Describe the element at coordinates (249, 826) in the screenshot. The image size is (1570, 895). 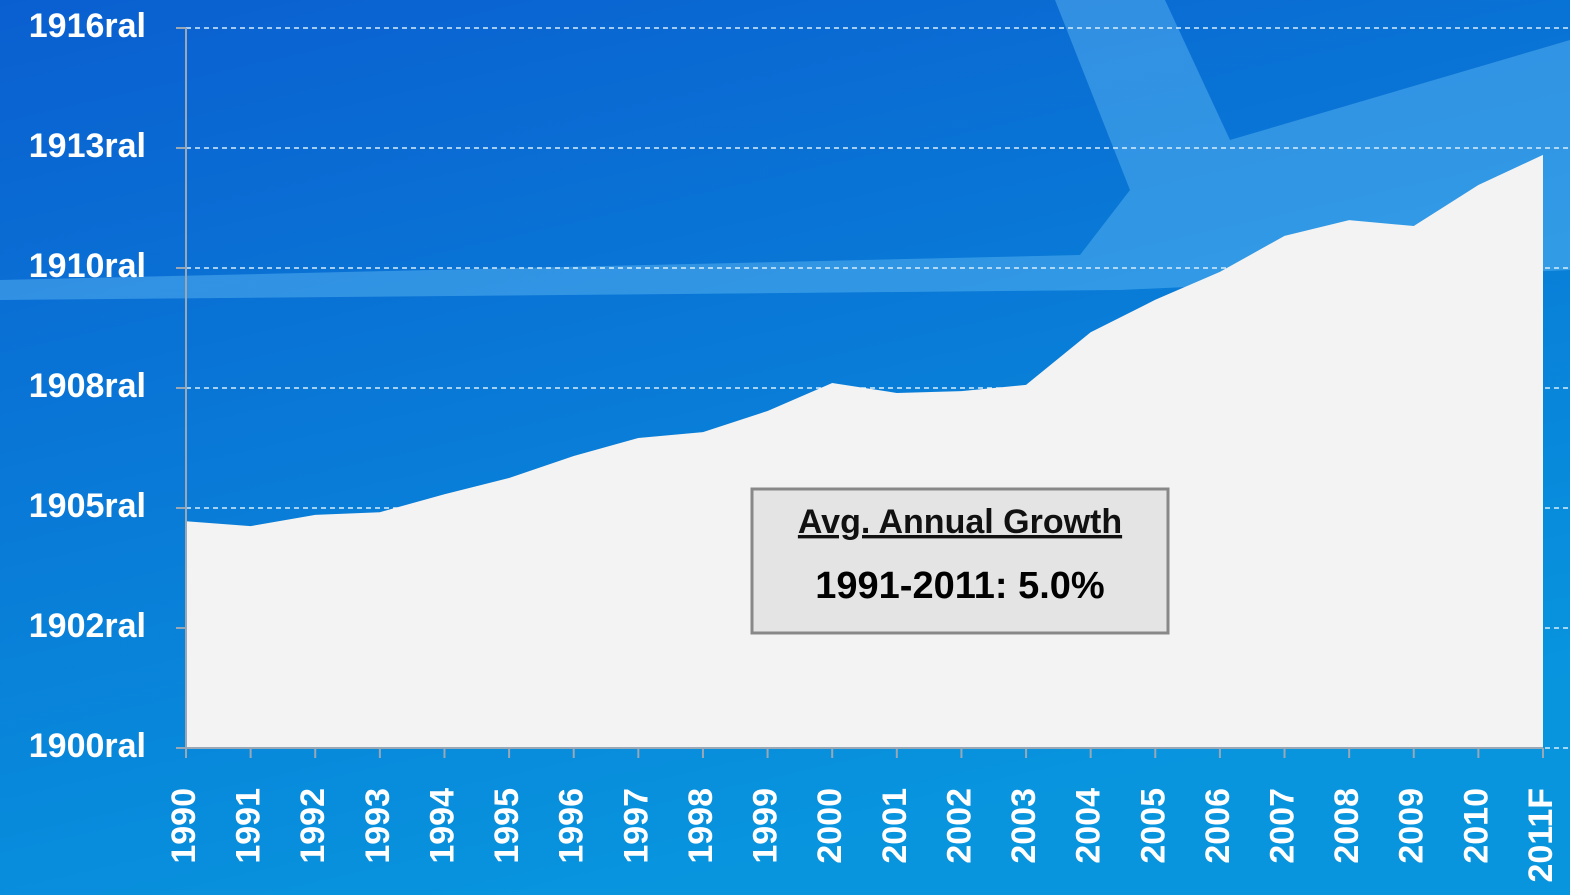
I see `x-tick-label: 1991` at that location.